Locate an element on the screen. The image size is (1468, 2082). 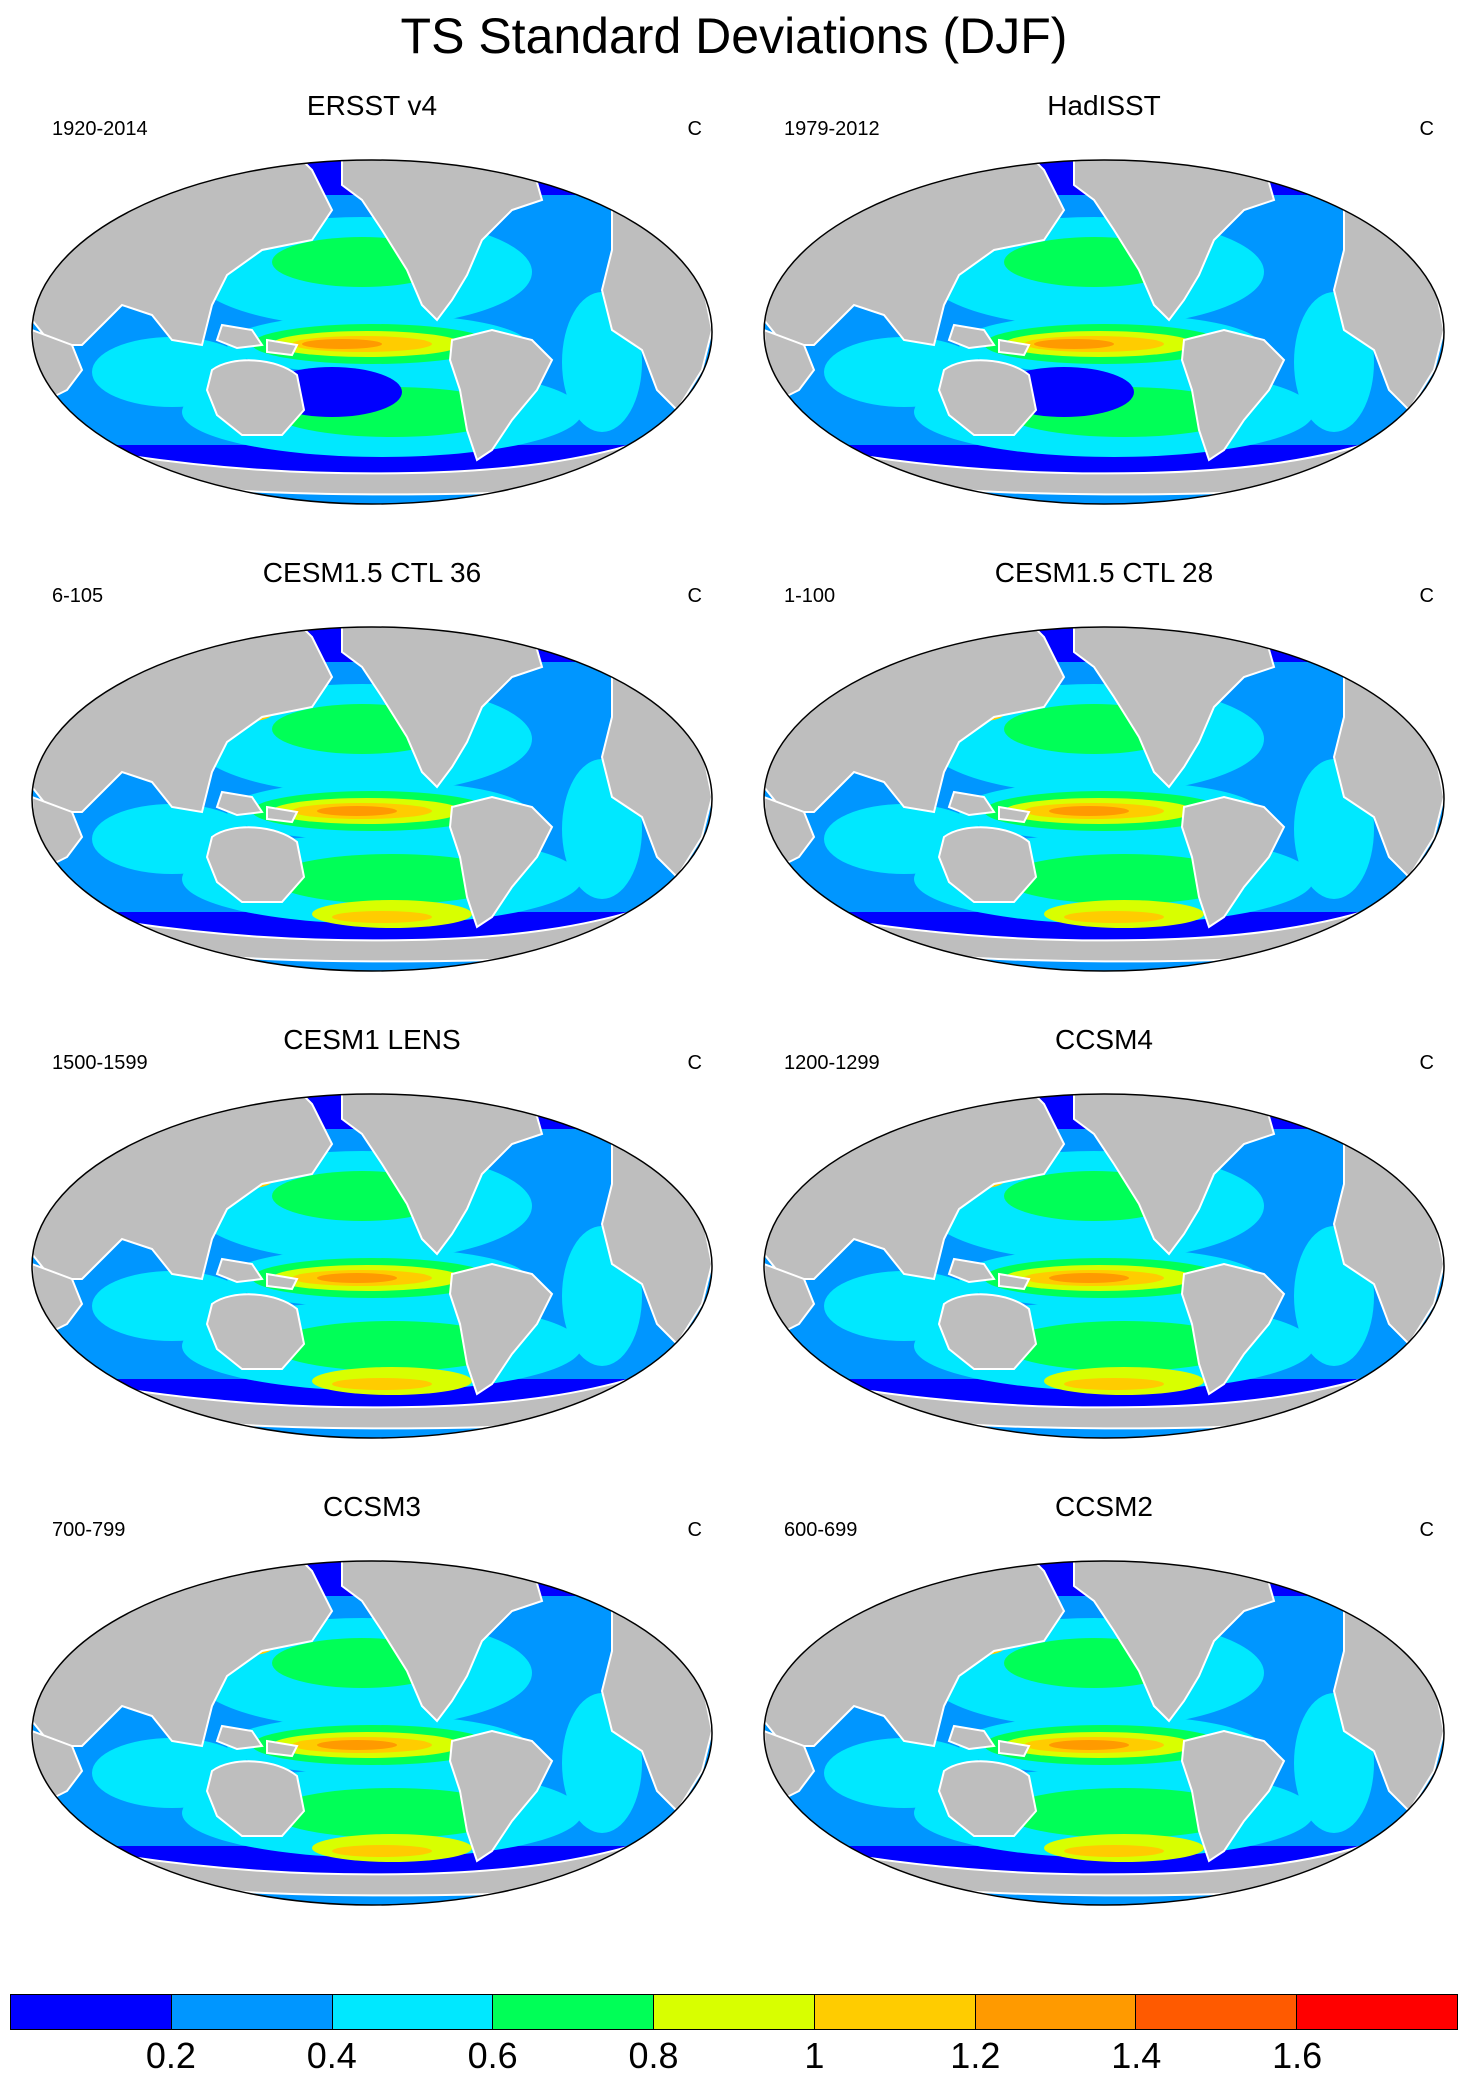
map-panel: CCSM2 600-699 C is located at coordinates (1104, 1721).